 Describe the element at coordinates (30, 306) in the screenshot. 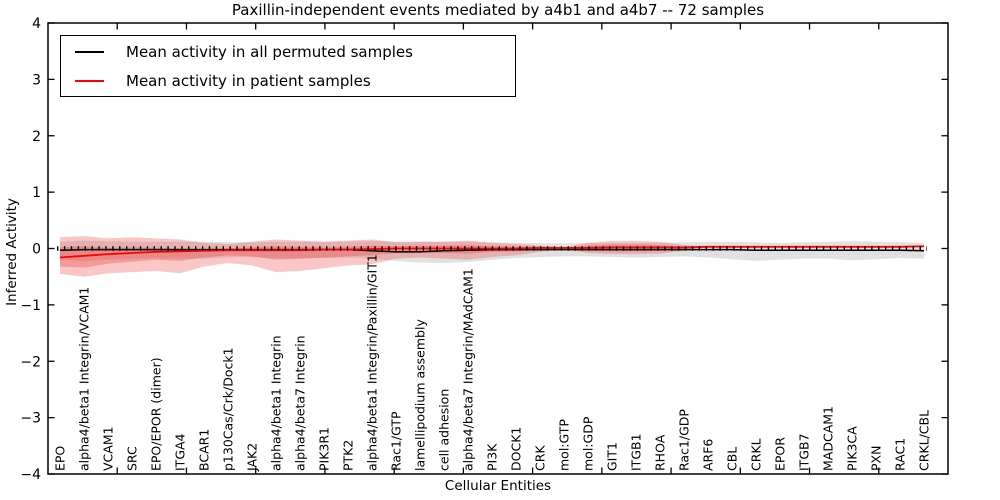

I see `y-tick-label: −1` at that location.